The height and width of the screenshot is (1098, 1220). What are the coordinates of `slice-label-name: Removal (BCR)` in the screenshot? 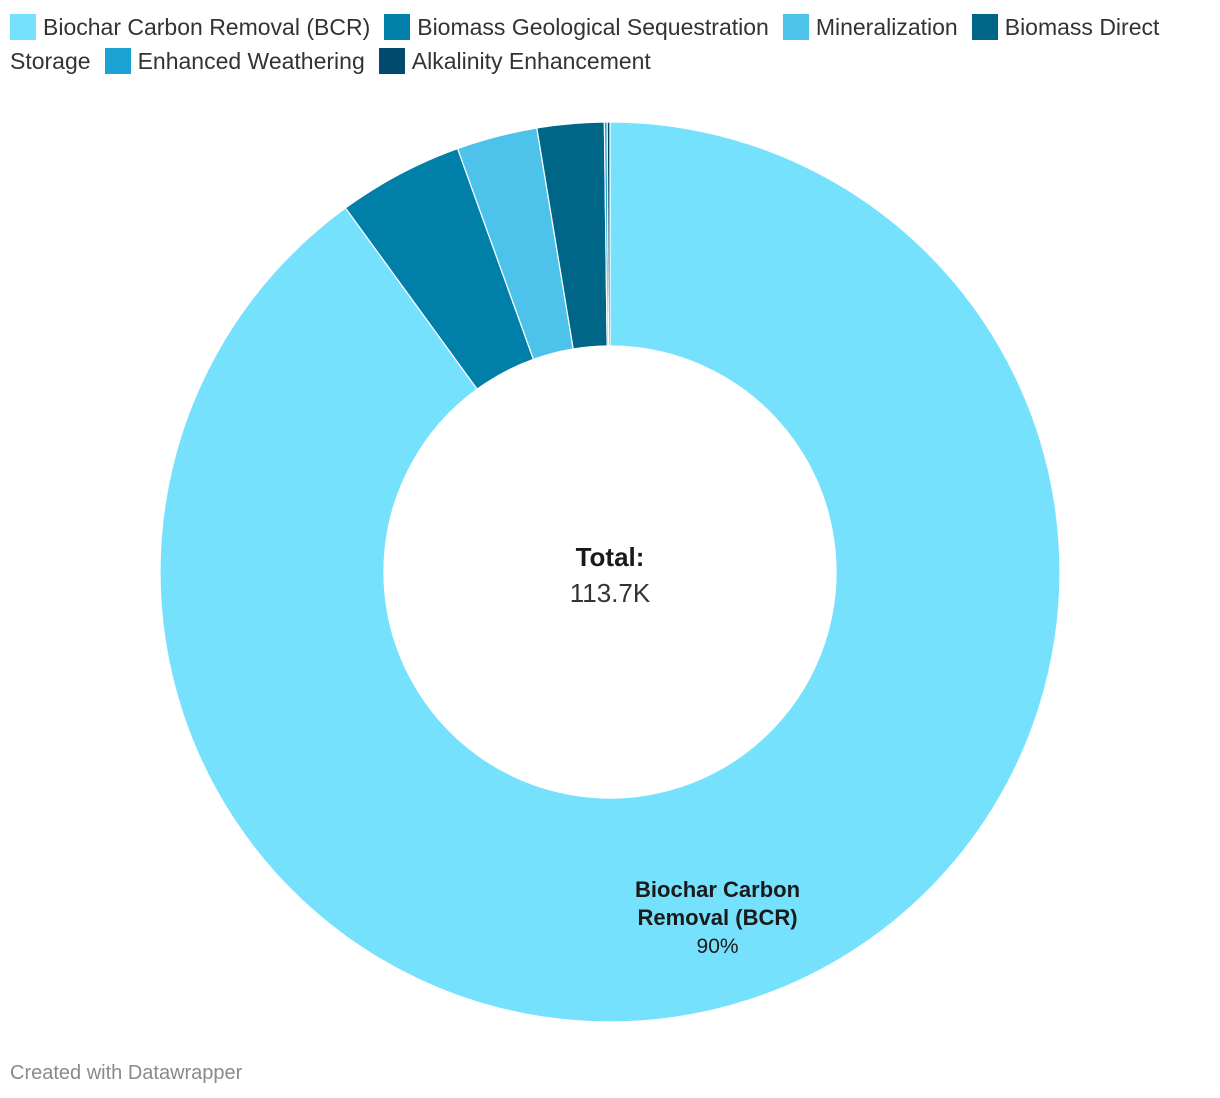 It's located at (717, 917).